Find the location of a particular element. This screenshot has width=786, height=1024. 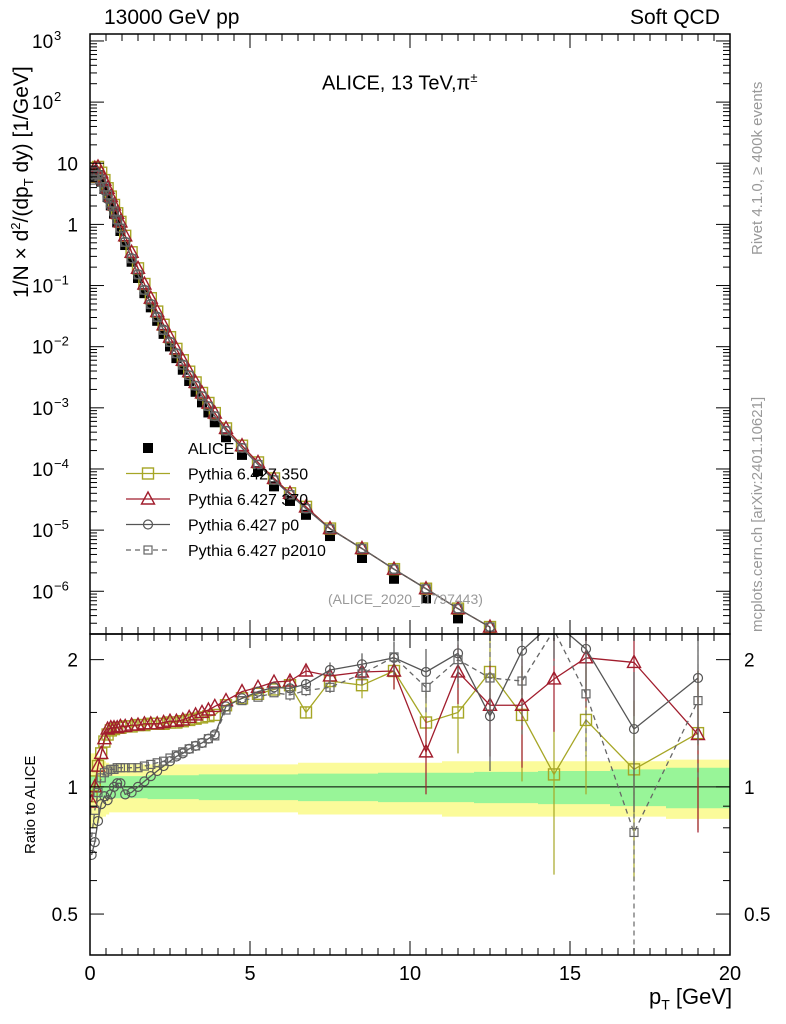

ratio-y-tick-label-right: 2 is located at coordinates (749, 661).